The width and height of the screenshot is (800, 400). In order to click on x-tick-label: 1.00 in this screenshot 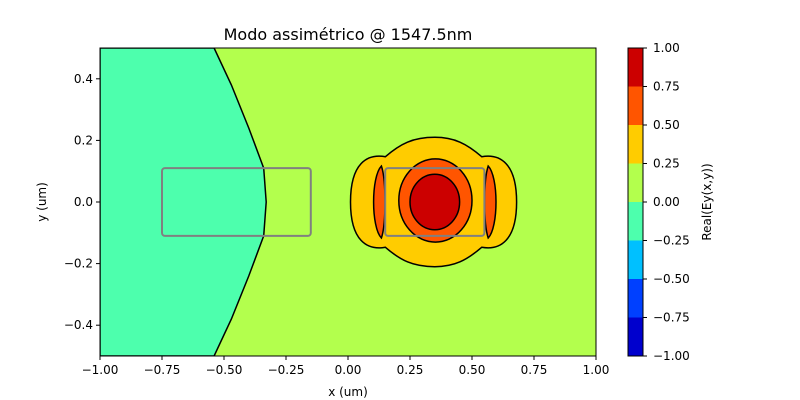, I will do `click(596, 370)`.